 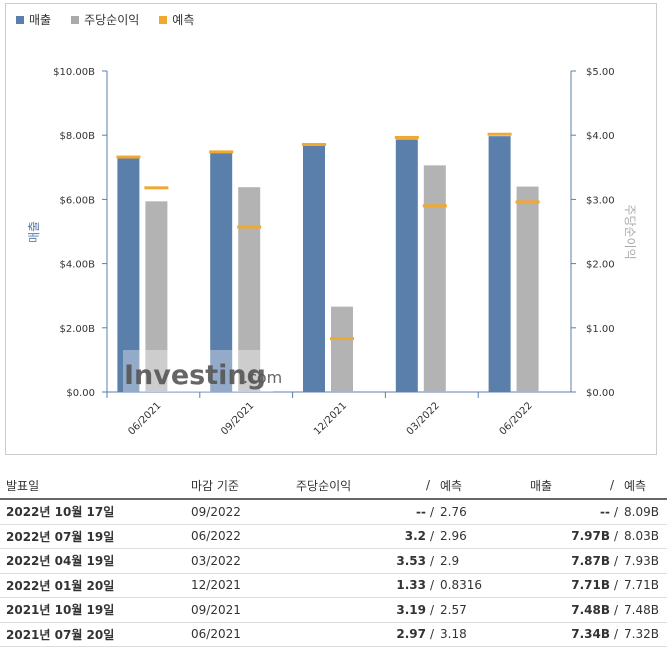 I want to click on revenue-actual: 7.48B, so click(x=570, y=610).